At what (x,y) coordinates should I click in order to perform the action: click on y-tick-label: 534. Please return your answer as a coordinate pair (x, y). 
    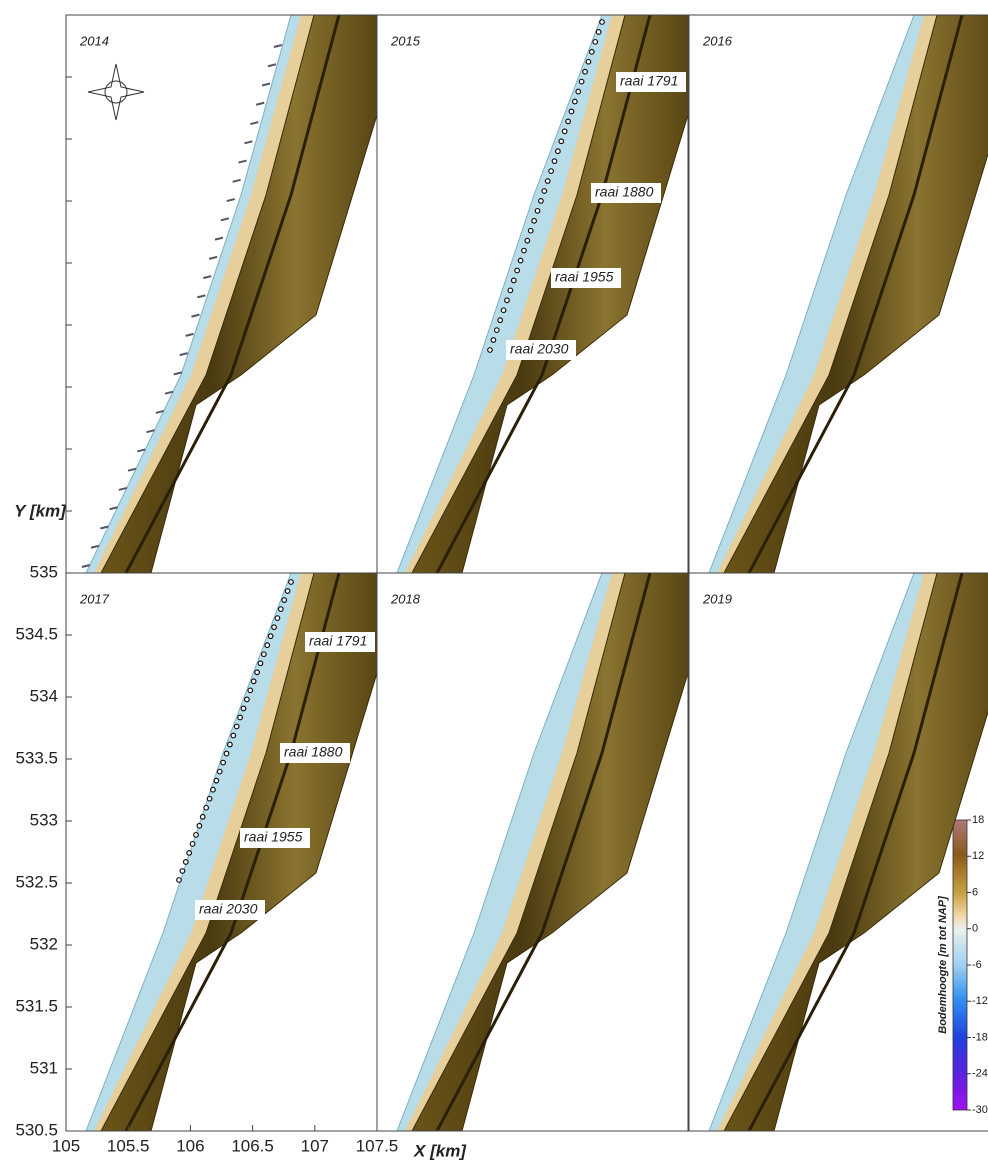
    Looking at the image, I should click on (44, 695).